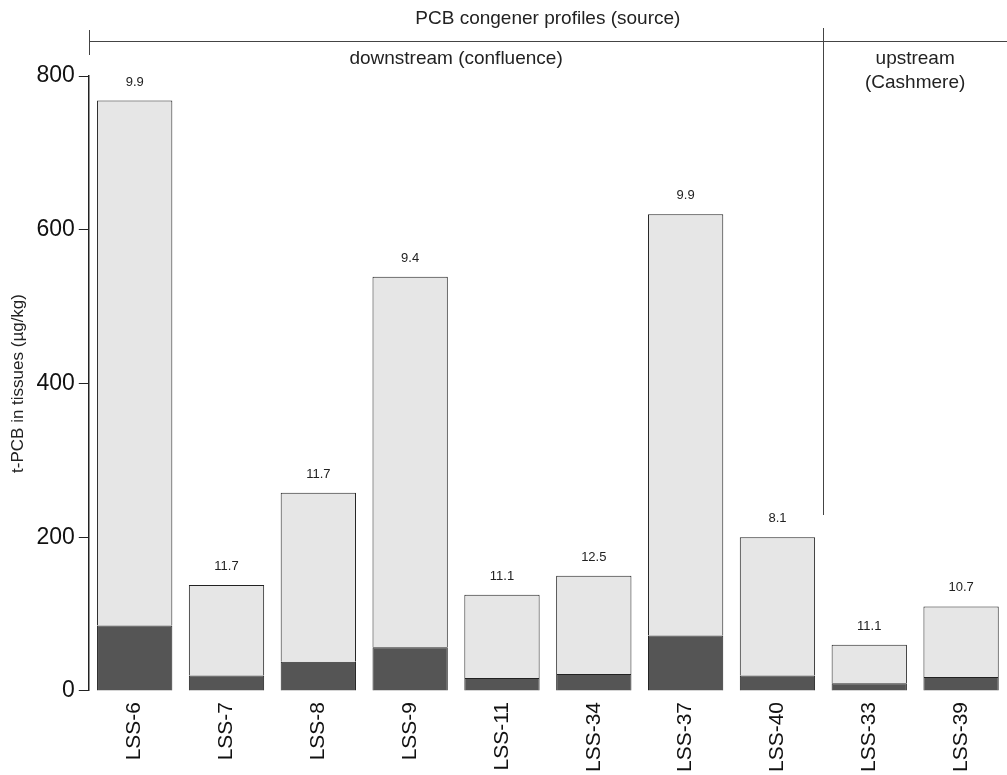 Image resolution: width=1007 pixels, height=775 pixels. Describe the element at coordinates (868, 736) in the screenshot. I see `x-tick-label: LSS-33` at that location.